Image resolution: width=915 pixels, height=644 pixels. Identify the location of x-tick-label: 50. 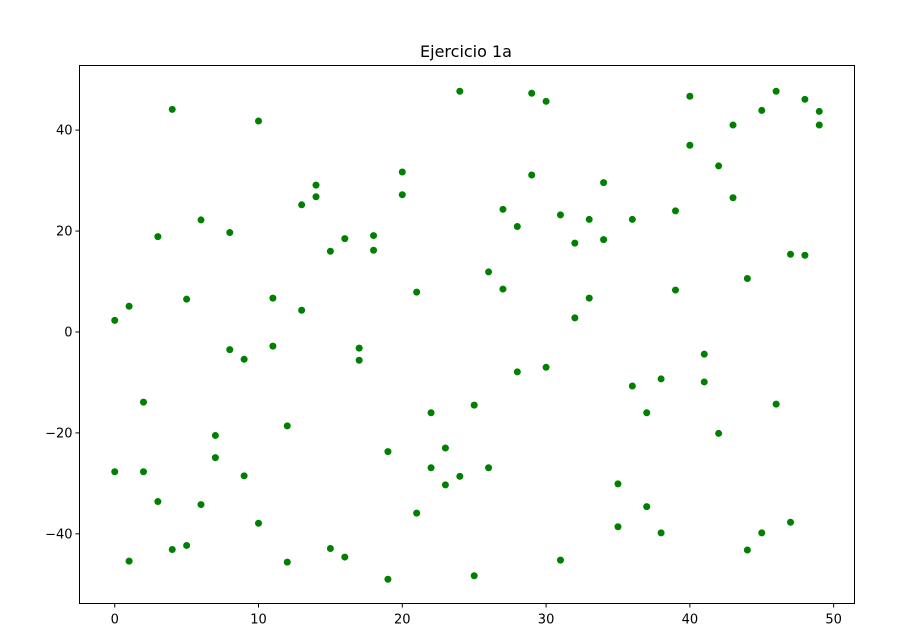
(833, 620).